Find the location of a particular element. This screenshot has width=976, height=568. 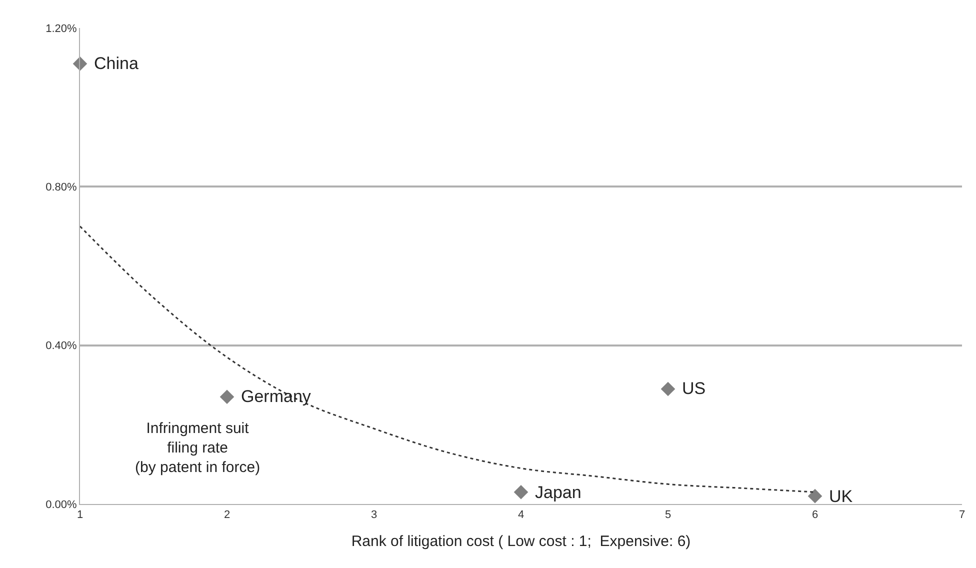

x-axis-title: Rank of litigation cost ( Low cost : 1; Expensive: 6) is located at coordinates (521, 541).